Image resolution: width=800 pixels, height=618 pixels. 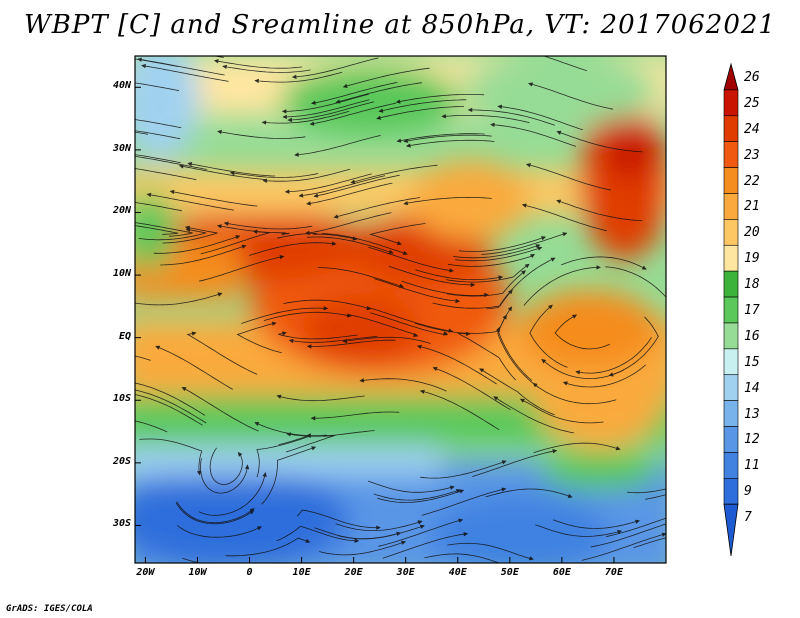 I want to click on colorbar-label: 15, so click(x=752, y=362).